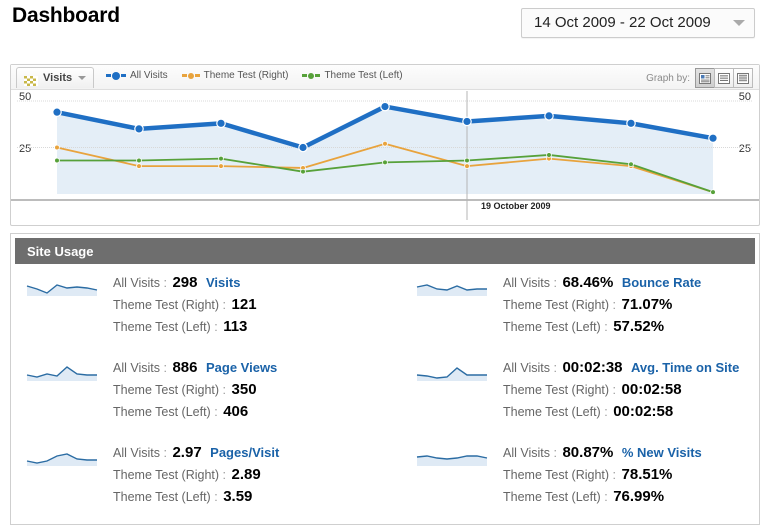  I want to click on y-axis-left-tick-50: 50, so click(25, 97).